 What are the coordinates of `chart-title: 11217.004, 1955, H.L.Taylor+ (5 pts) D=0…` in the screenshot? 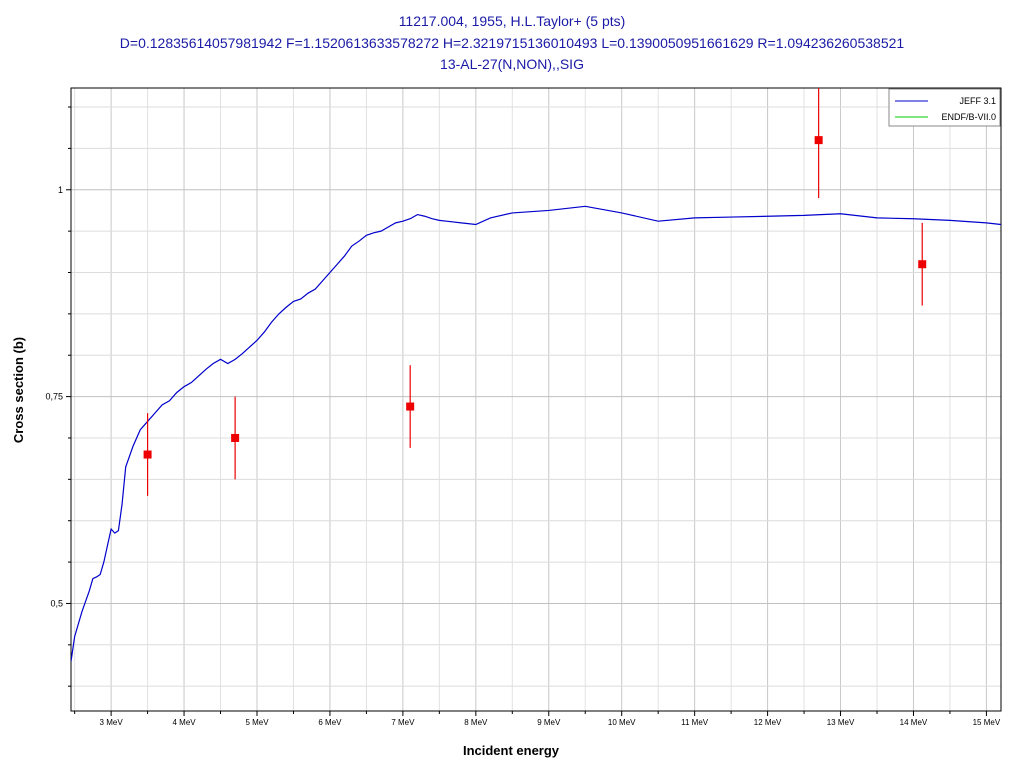 It's located at (512, 42).